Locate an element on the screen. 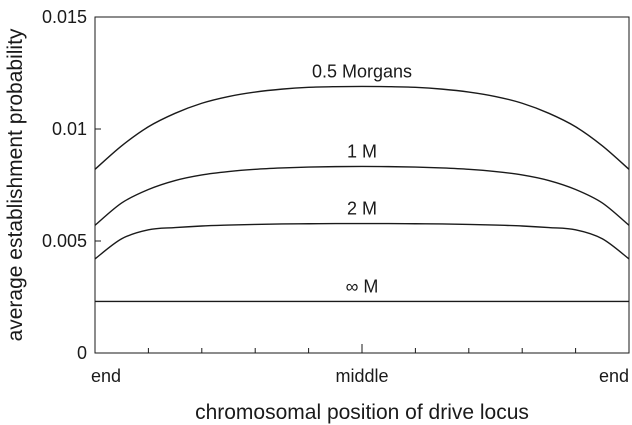 The image size is (632, 425). series-label: 0.5 Morgans is located at coordinates (362, 71).